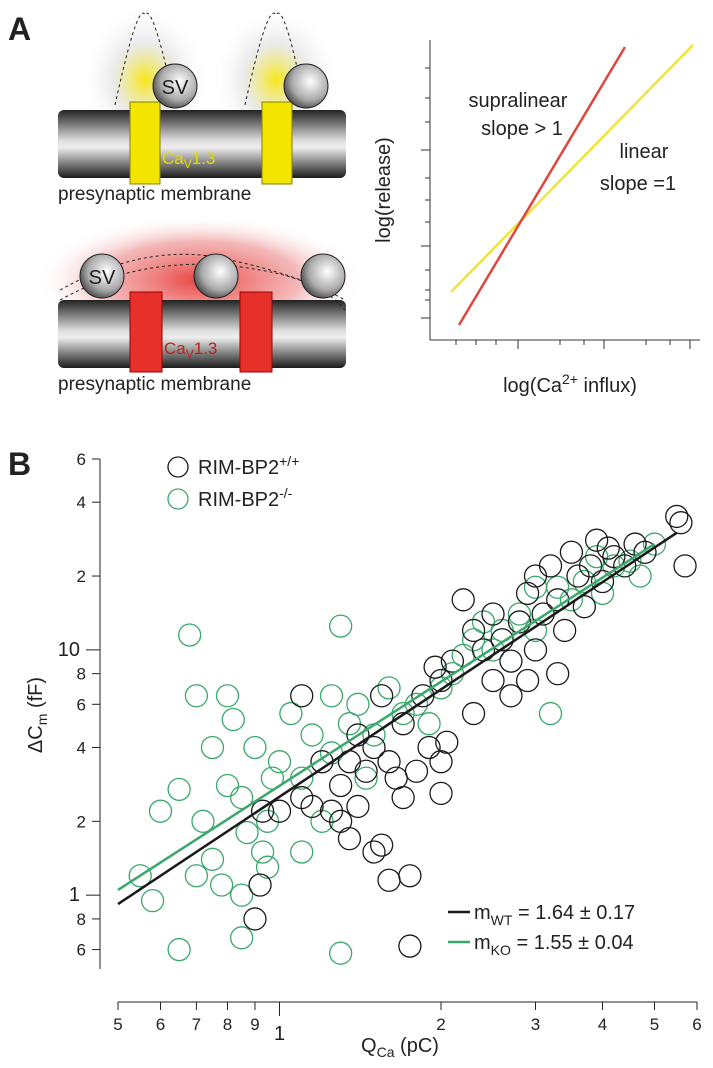  I want to click on text: = 1.64 ± 0.17, so click(573, 913).